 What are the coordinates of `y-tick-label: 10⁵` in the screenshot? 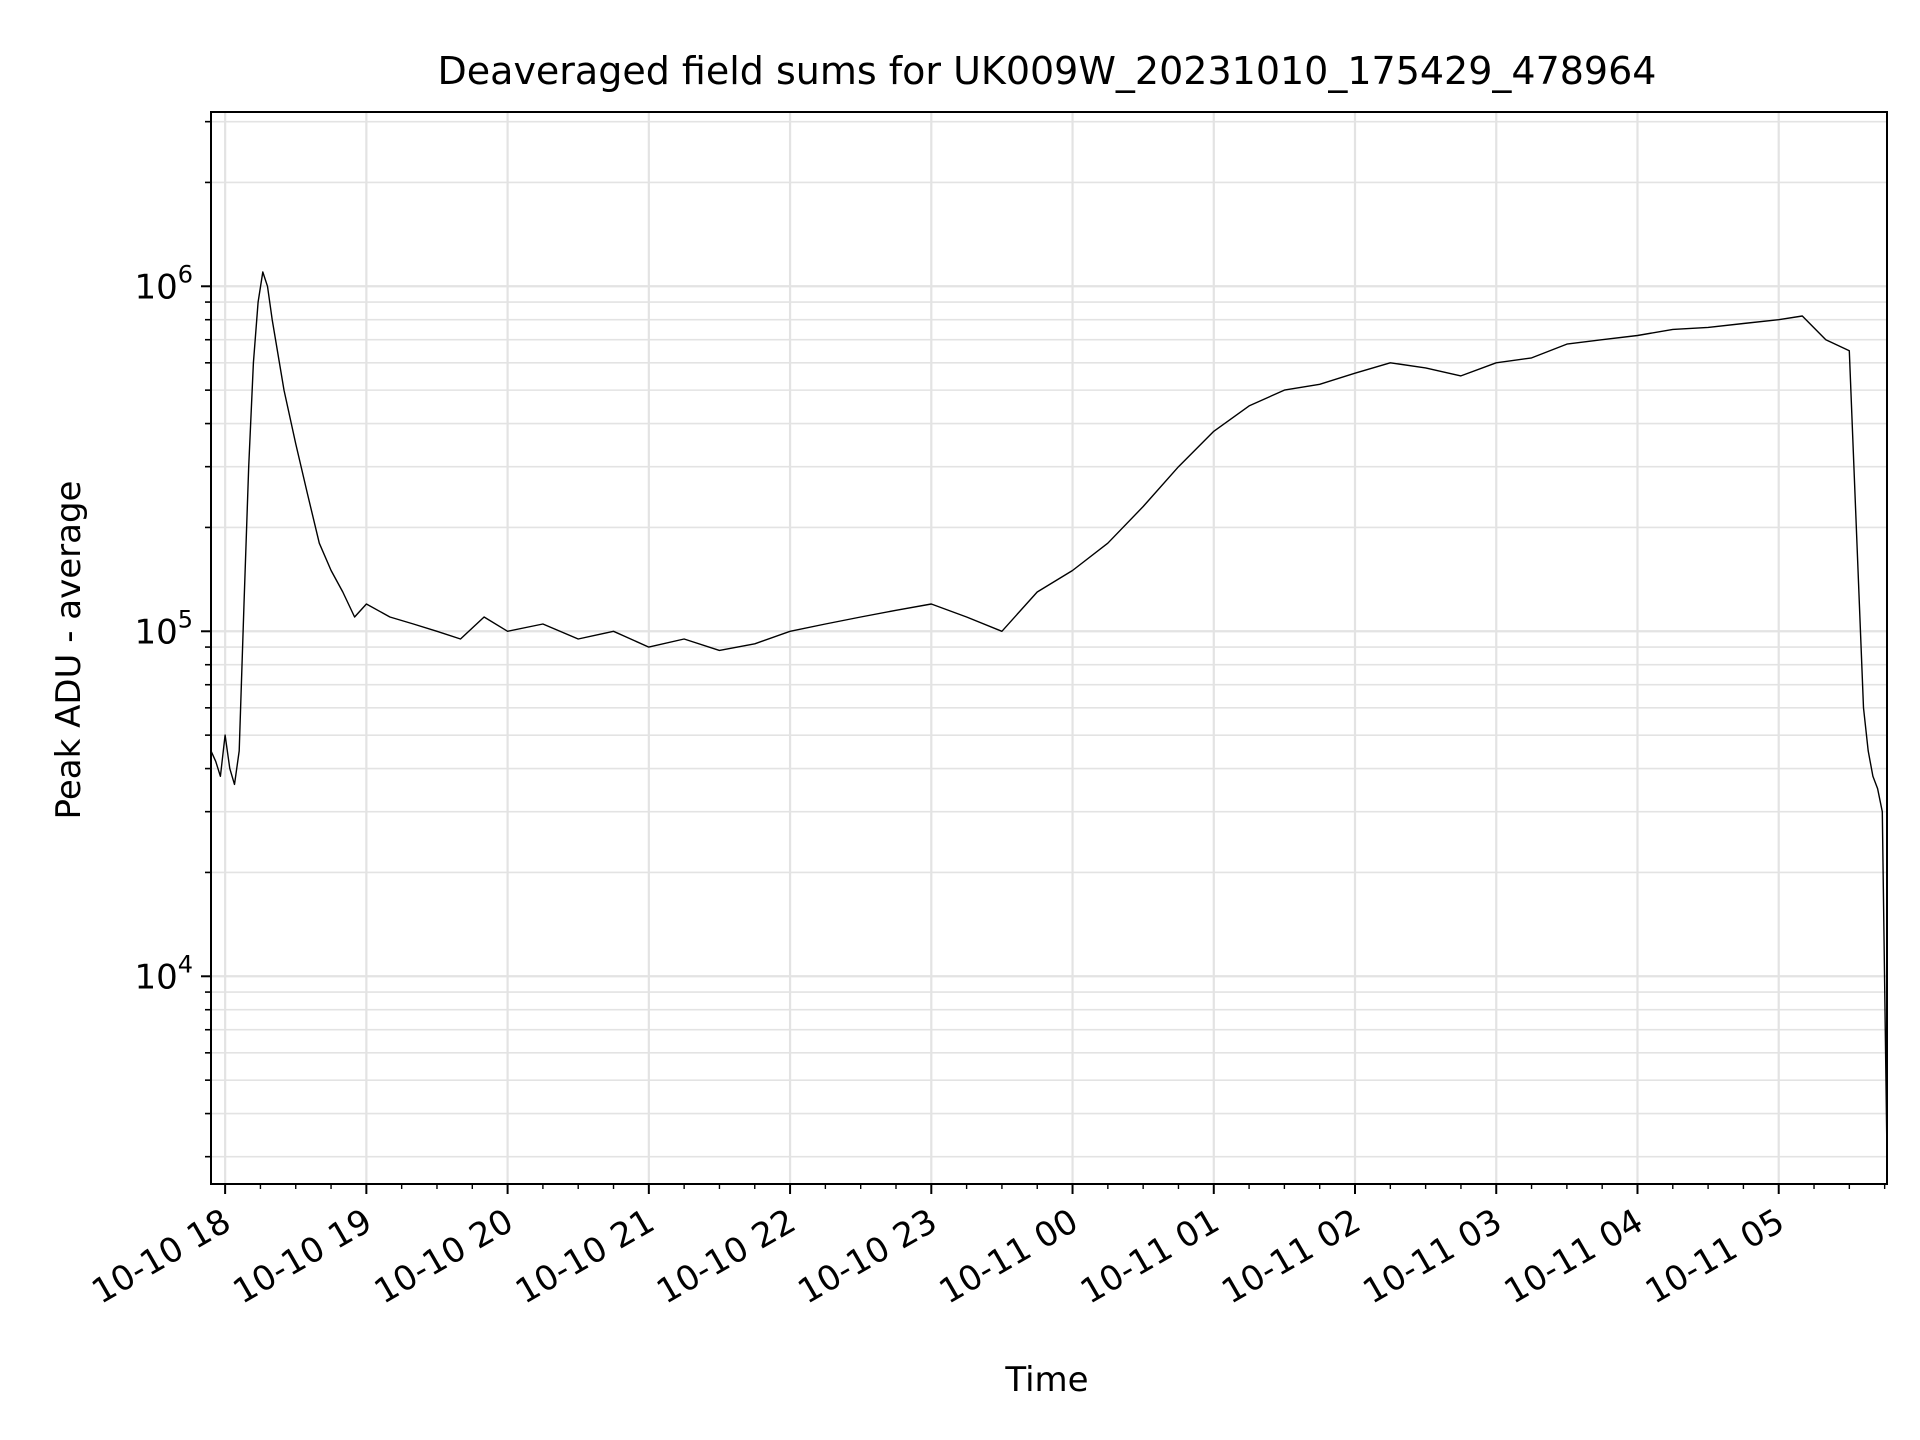 It's located at (163, 628).